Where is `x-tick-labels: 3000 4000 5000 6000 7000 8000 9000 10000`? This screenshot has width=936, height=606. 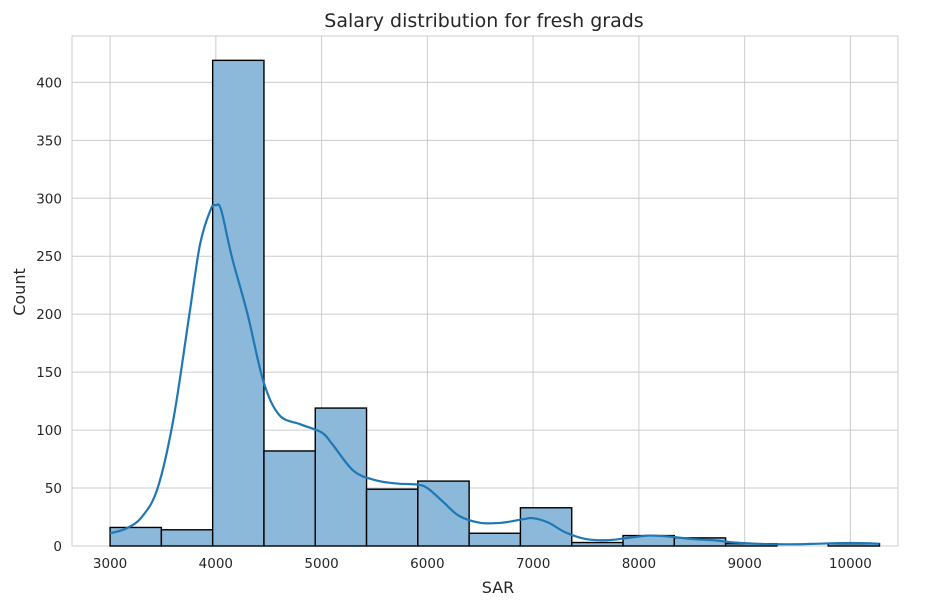 x-tick-labels: 3000 4000 5000 6000 7000 8000 9000 10000 is located at coordinates (482, 564).